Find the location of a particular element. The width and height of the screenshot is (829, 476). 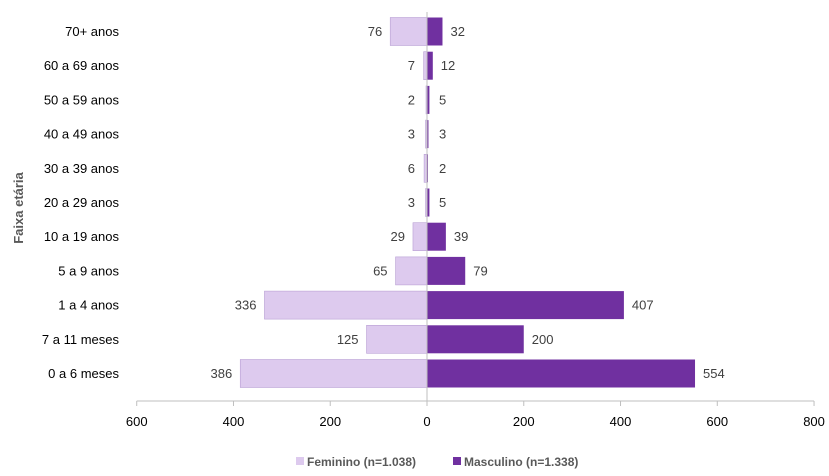

value-label-feminino: 65 is located at coordinates (380, 270).